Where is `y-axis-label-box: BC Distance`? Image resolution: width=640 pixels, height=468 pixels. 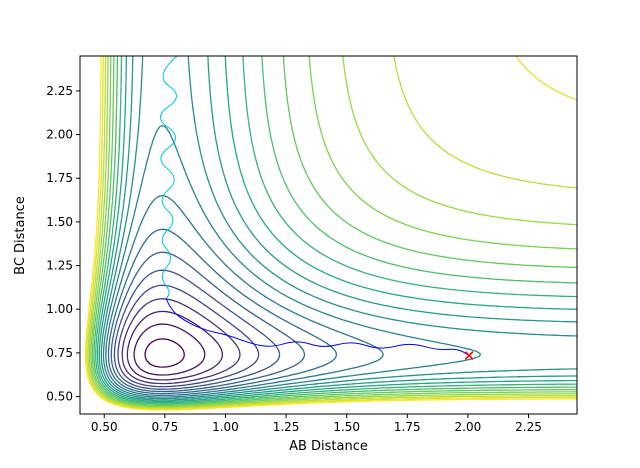 y-axis-label-box: BC Distance is located at coordinates (20, 235).